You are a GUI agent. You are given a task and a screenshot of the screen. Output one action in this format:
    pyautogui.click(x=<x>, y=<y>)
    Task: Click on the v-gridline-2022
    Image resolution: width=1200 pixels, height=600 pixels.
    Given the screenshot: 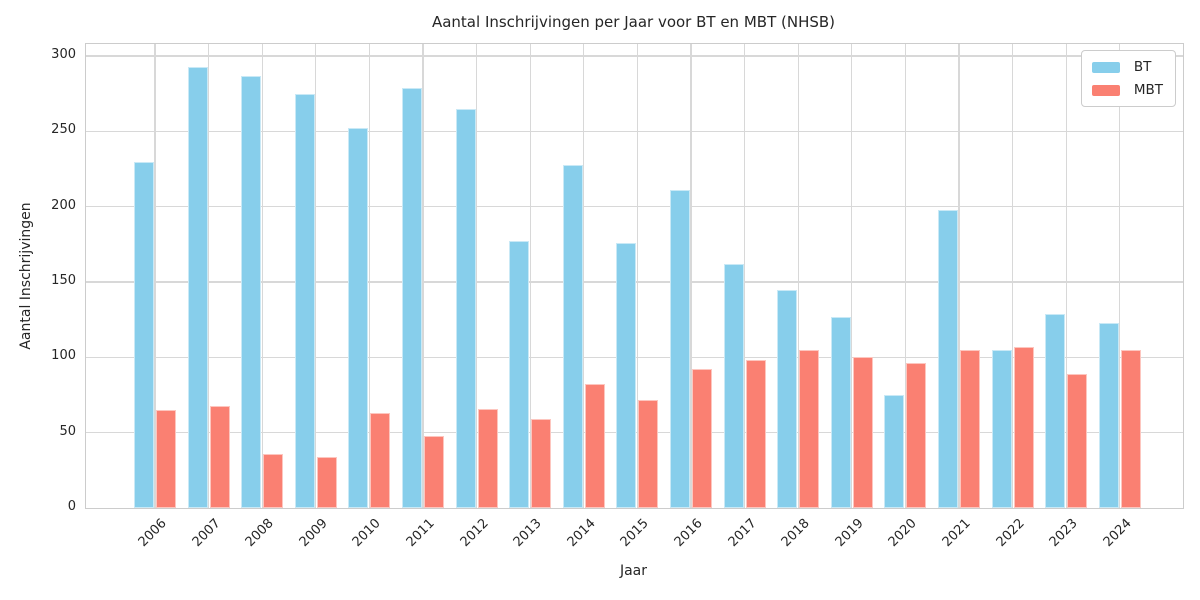 What is the action you would take?
    pyautogui.click(x=1012, y=276)
    